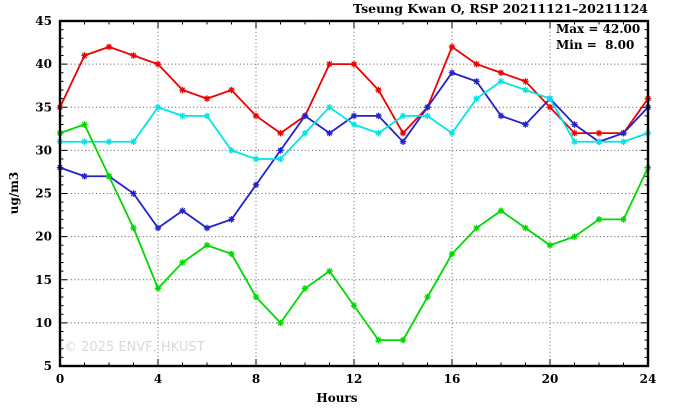  What do you see at coordinates (598, 29) in the screenshot?
I see `max-label: Max = 42.00` at bounding box center [598, 29].